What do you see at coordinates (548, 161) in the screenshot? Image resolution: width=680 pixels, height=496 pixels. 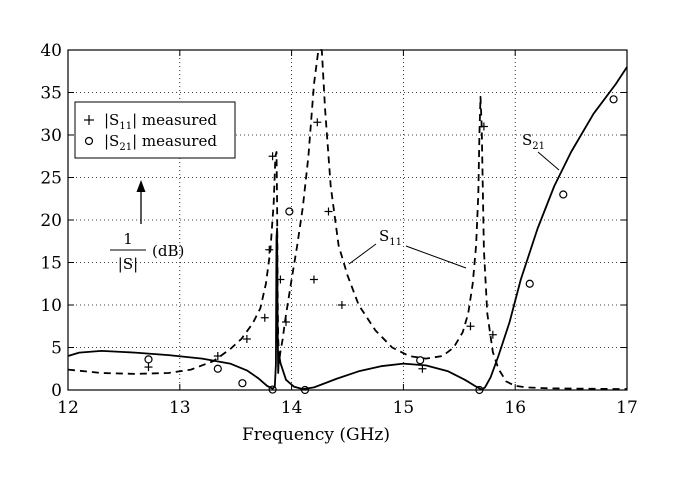 I see `s21-leader-line` at bounding box center [548, 161].